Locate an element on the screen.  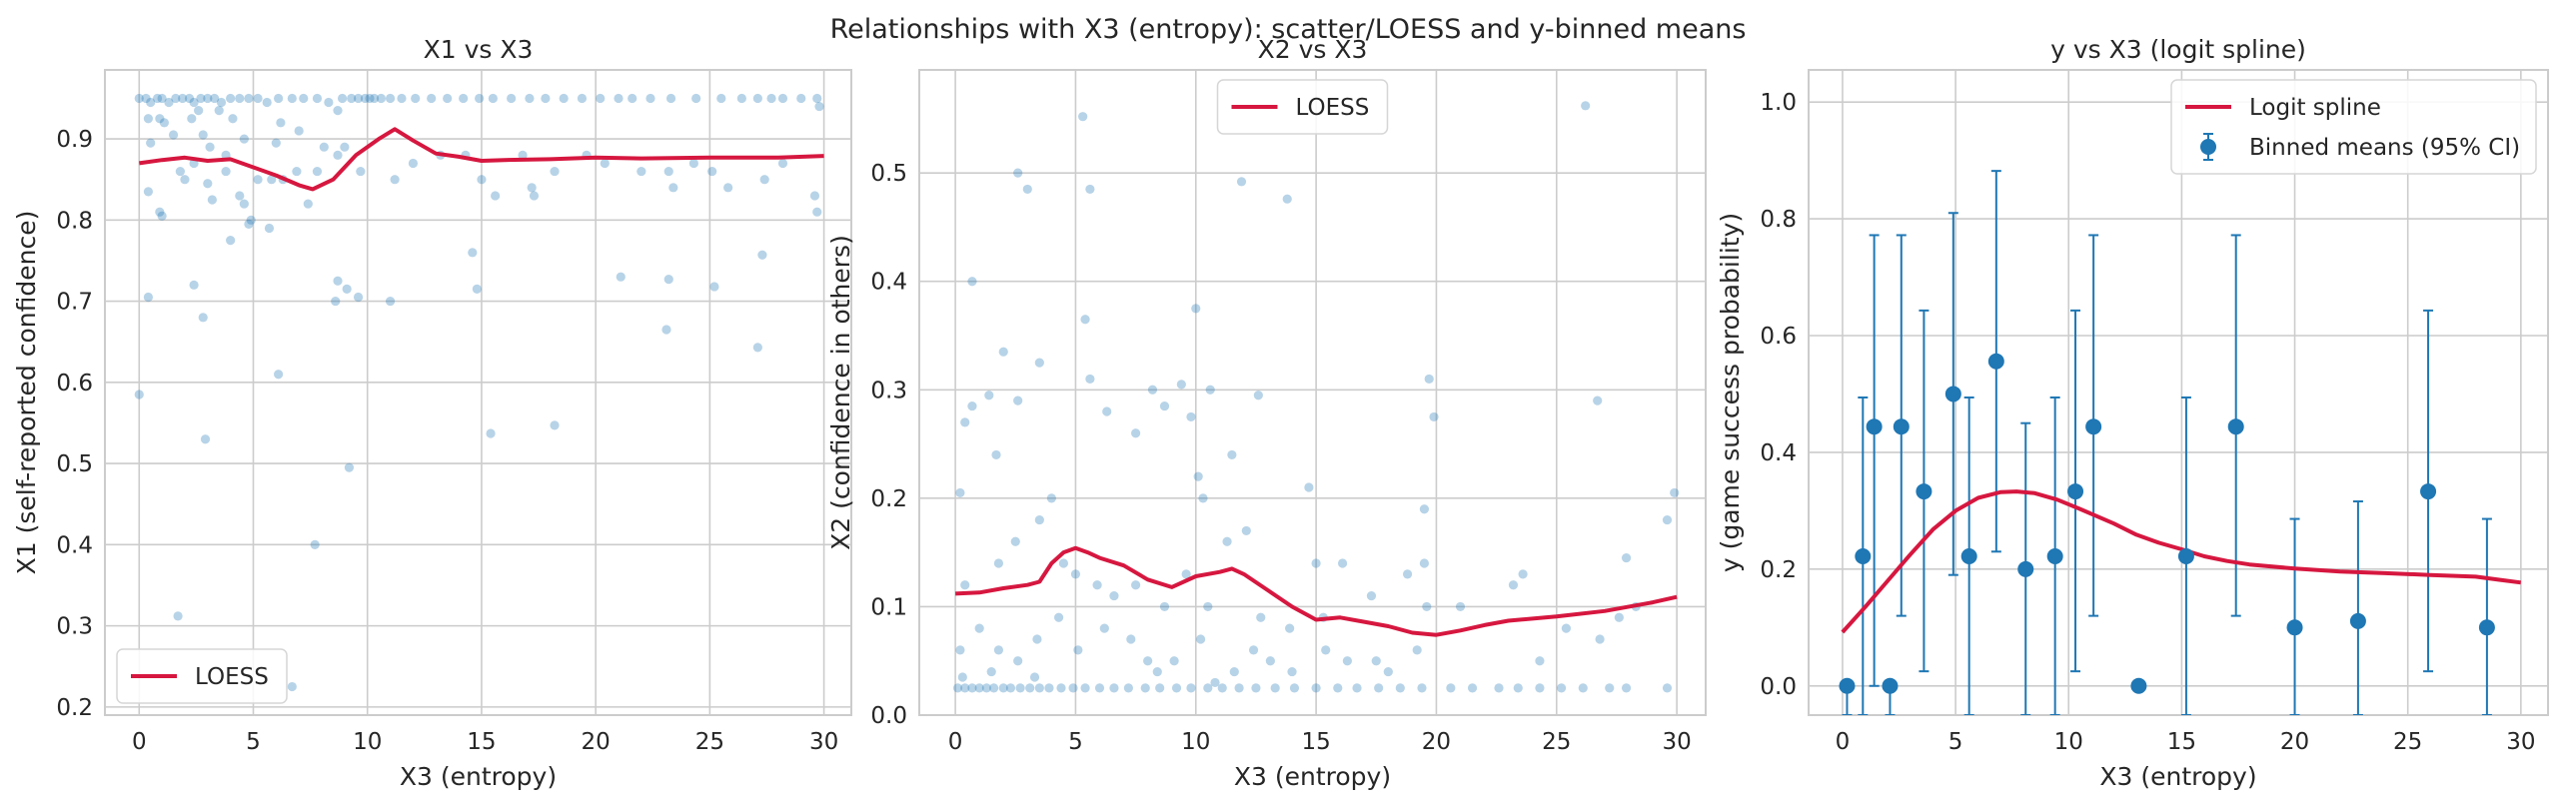
y-tick-label: 0.1 is located at coordinates (888, 607).